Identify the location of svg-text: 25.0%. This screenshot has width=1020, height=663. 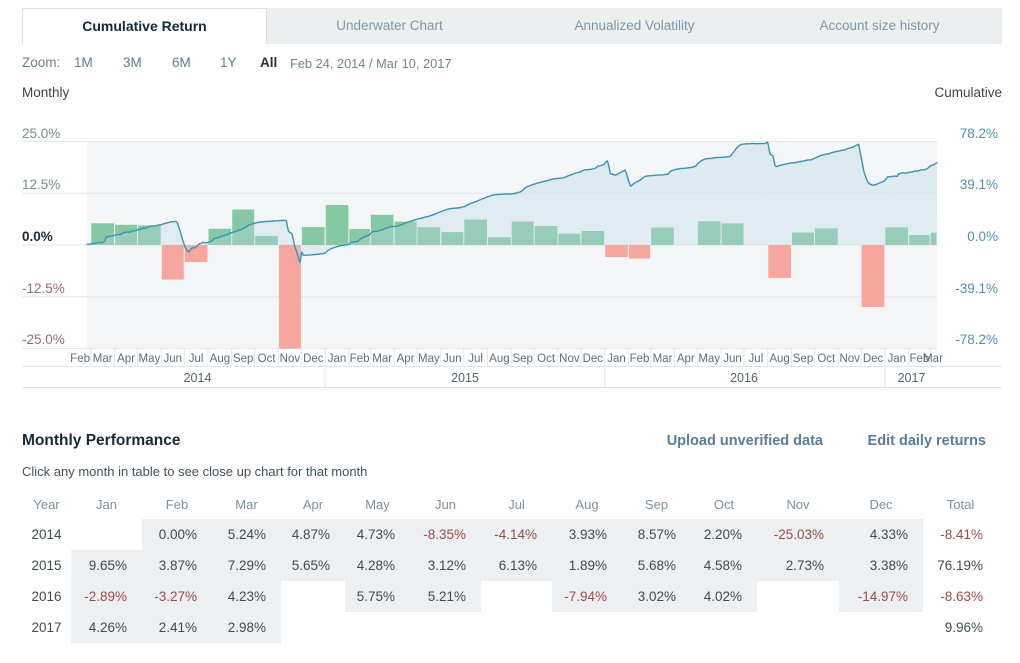
(41, 133).